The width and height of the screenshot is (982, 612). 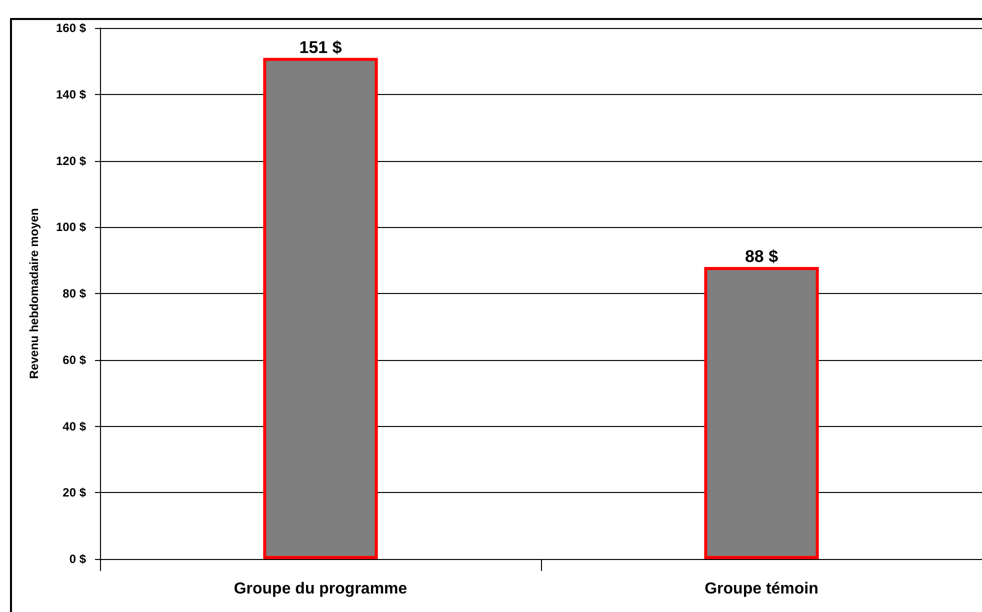 I want to click on y-tick-label: 100 $, so click(x=71, y=227).